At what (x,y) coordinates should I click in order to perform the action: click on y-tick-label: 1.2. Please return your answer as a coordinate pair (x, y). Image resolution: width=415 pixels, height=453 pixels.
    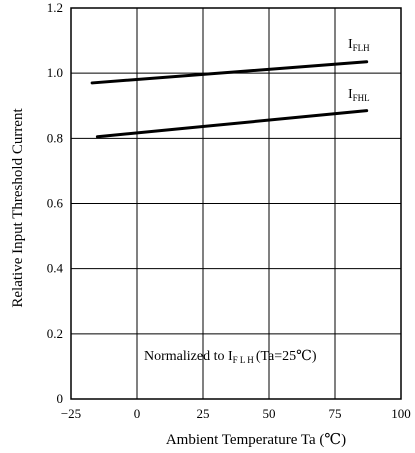
    Looking at the image, I should click on (55, 7).